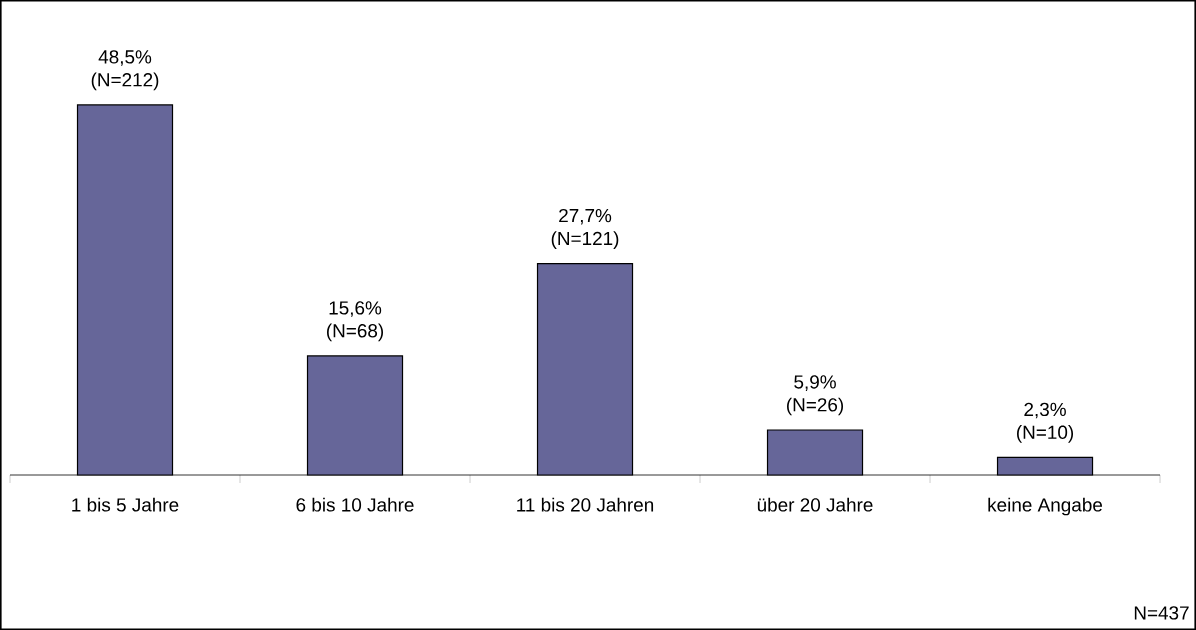  Describe the element at coordinates (585, 504) in the screenshot. I see `x-tick-label: 11 bis 20 Jahren` at that location.